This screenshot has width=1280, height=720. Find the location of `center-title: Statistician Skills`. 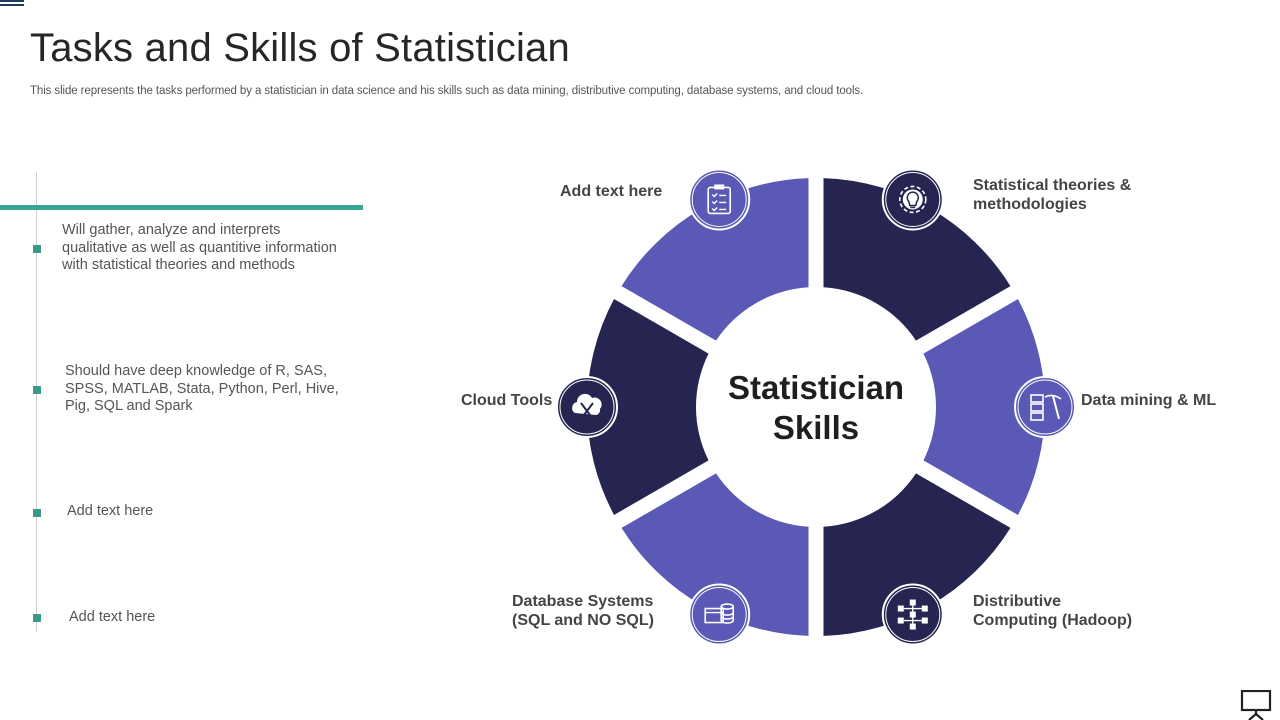

center-title: Statistician Skills is located at coordinates (816, 408).